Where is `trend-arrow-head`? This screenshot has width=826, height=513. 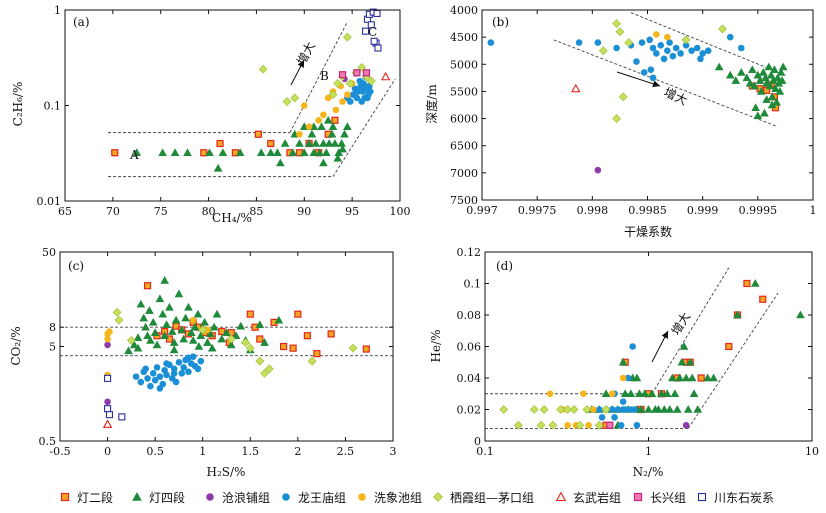 trend-arrow-head is located at coordinates (300, 64).